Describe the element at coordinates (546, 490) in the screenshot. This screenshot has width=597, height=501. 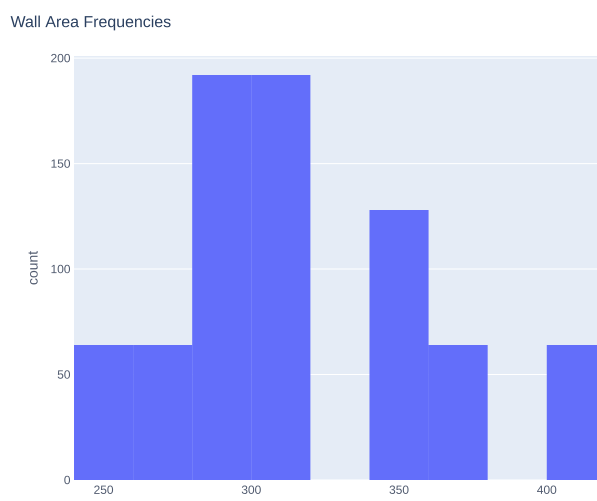
I see `x-tick-label: 400` at that location.